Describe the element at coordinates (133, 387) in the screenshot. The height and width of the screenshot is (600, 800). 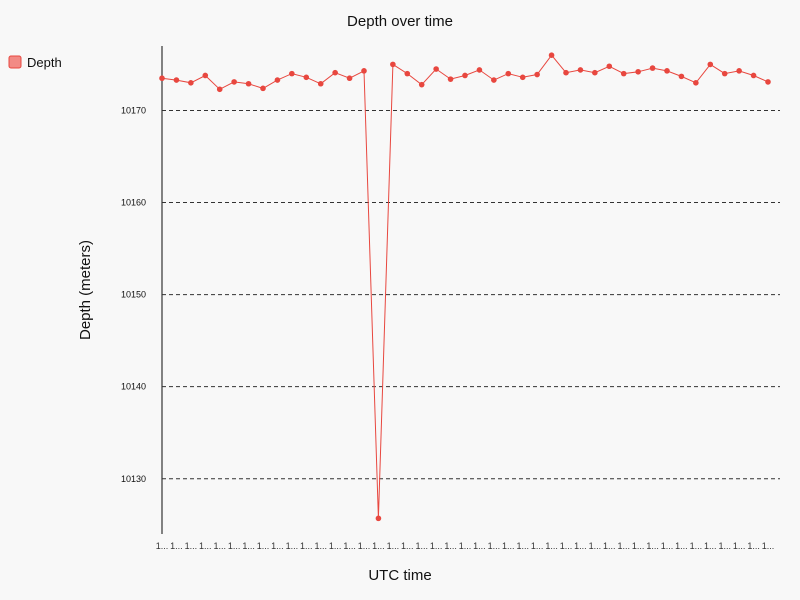
I see `y-tick-label: 10140` at that location.